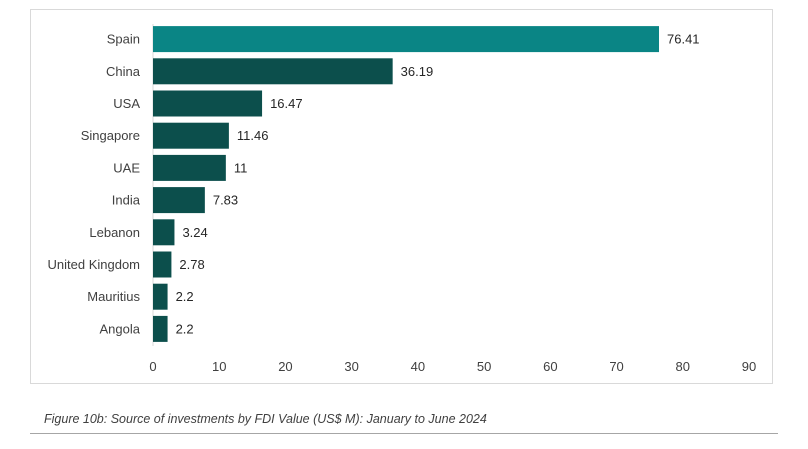 This screenshot has width=808, height=449. What do you see at coordinates (418, 366) in the screenshot?
I see `x-tick-label: 40` at bounding box center [418, 366].